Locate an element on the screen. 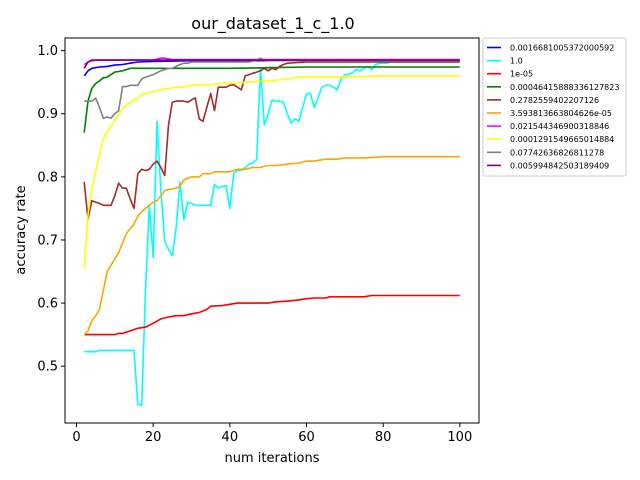  y-tick-label: 1.0 is located at coordinates (47, 51).